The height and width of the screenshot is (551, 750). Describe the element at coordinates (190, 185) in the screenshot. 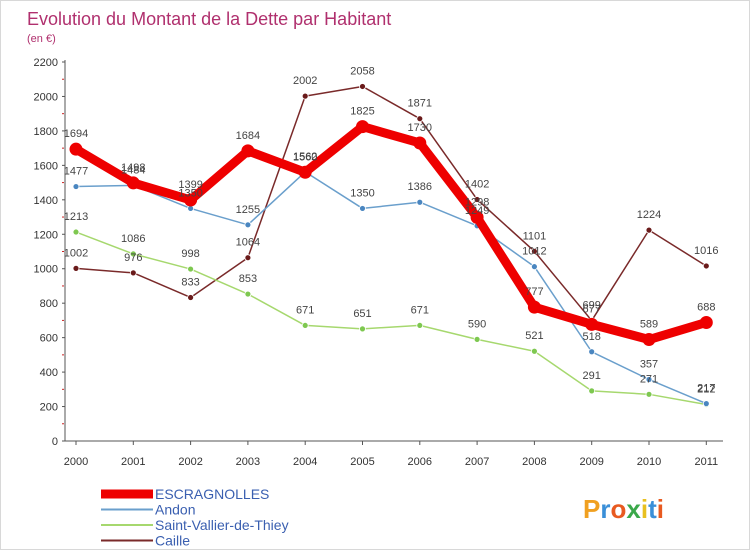

I see `data-label-escragnolles: 1399` at that location.